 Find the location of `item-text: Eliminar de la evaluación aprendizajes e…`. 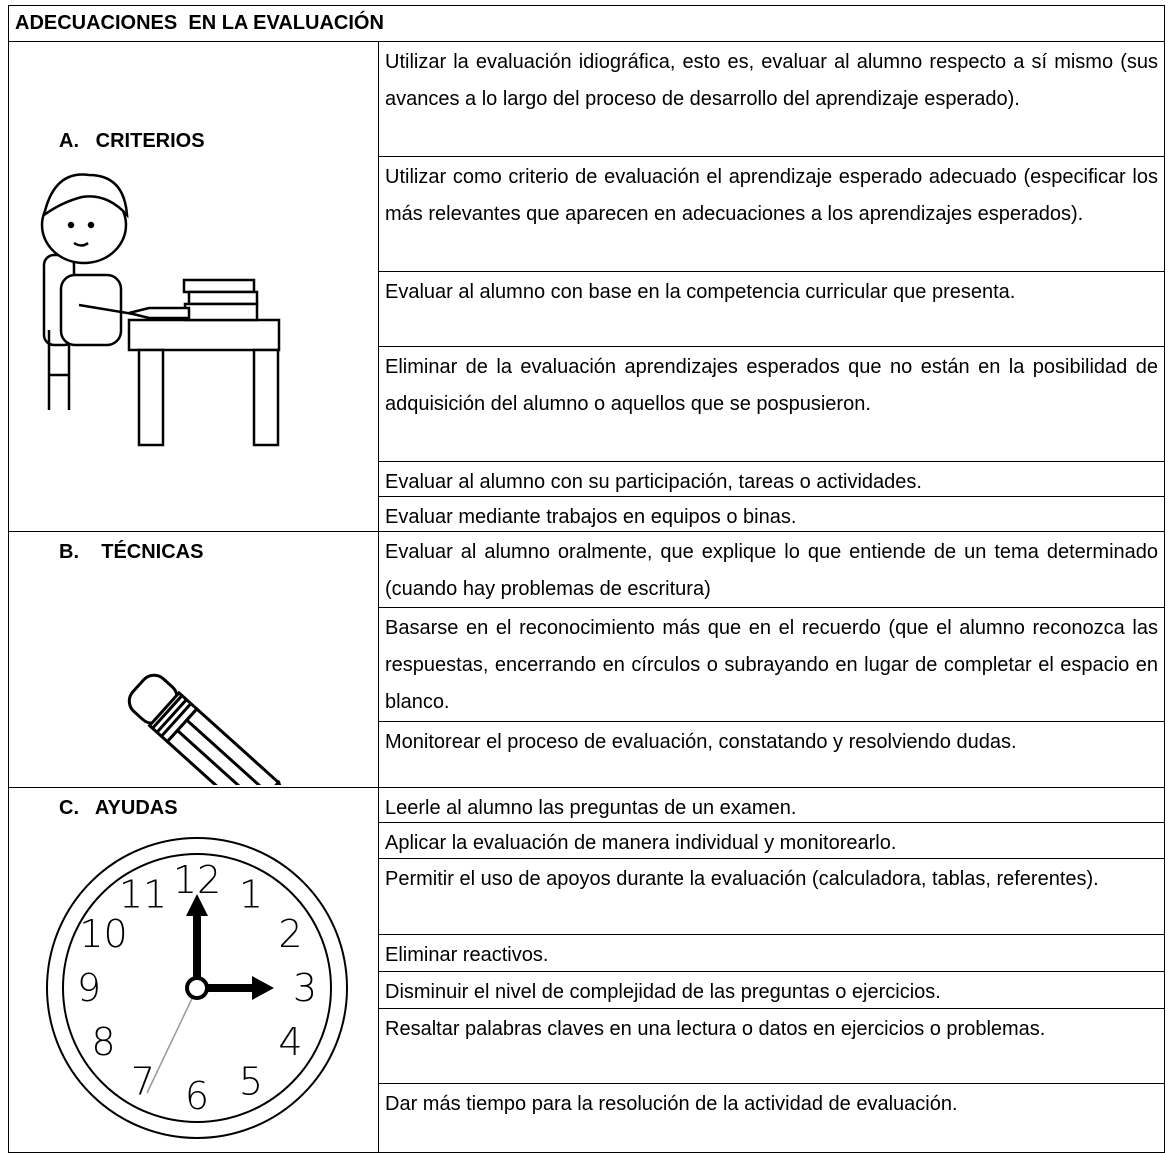

item-text: Eliminar de la evaluación aprendizajes e… is located at coordinates (771, 385).